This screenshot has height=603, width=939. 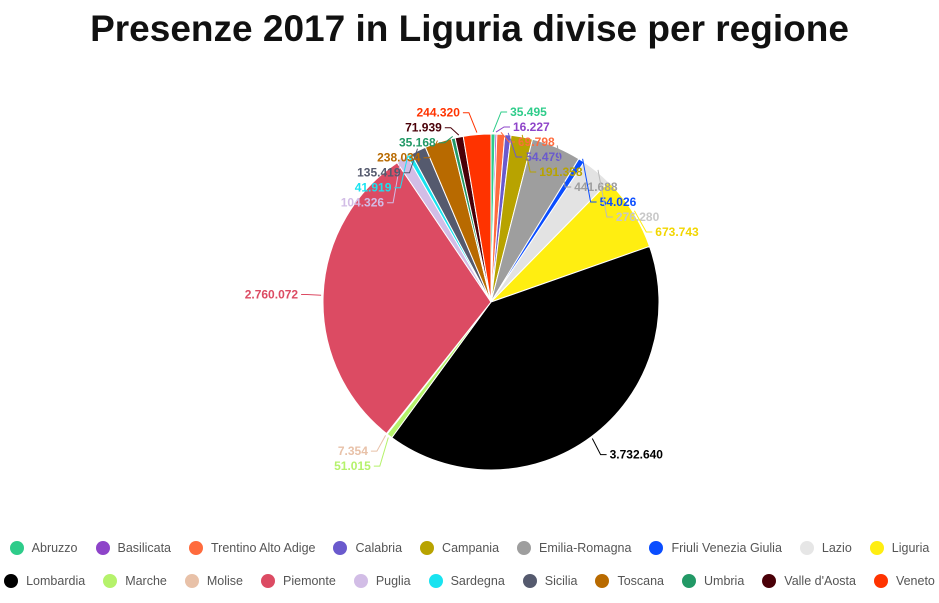 What do you see at coordinates (561, 581) in the screenshot?
I see `legend-label: Sicilia` at bounding box center [561, 581].